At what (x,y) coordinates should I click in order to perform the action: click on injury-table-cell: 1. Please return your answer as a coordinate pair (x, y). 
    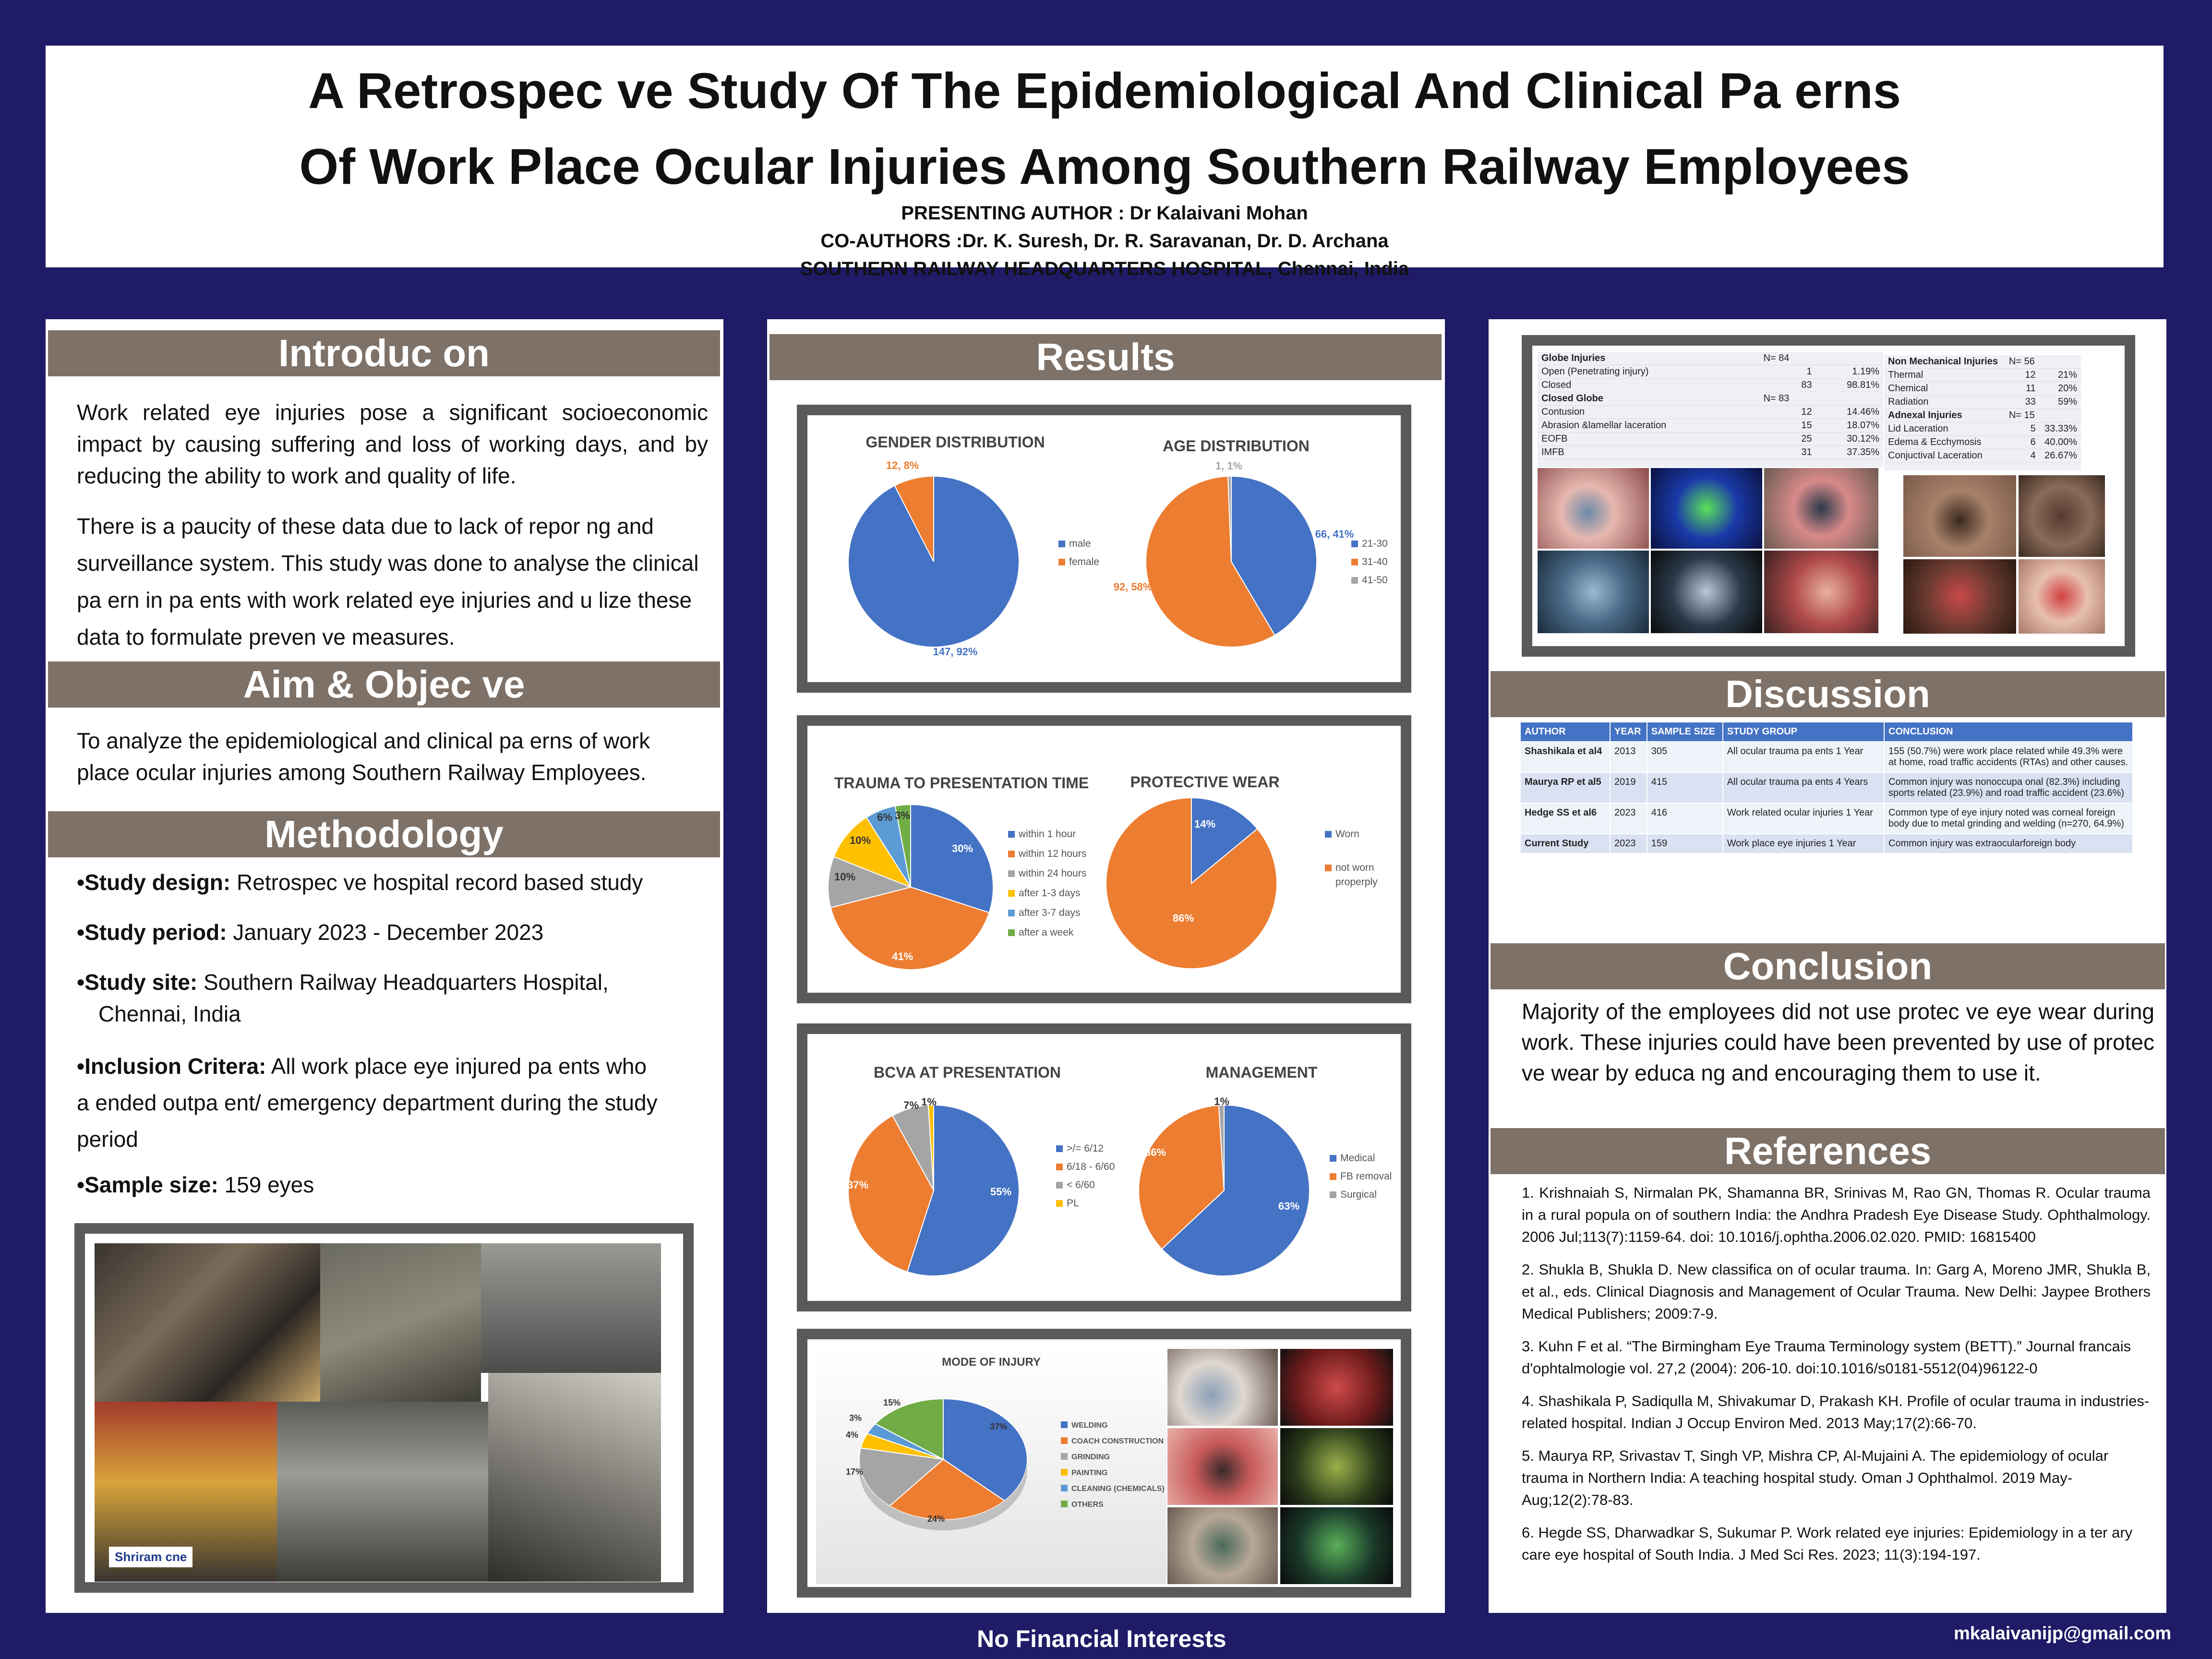
    Looking at the image, I should click on (1787, 372).